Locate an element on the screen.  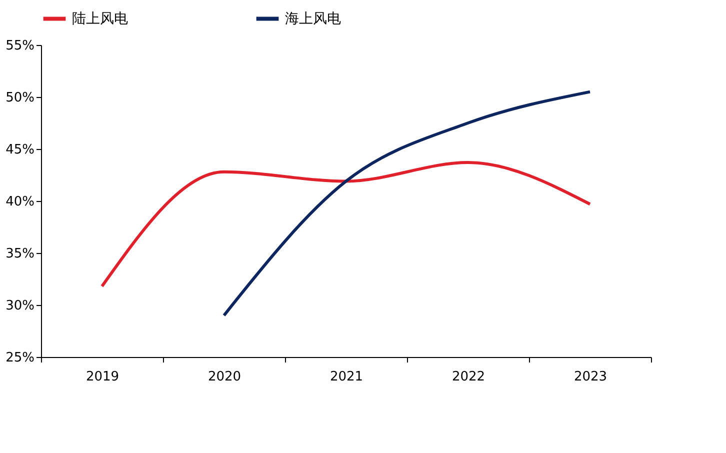
x-tick-label: 2023 is located at coordinates (591, 377).